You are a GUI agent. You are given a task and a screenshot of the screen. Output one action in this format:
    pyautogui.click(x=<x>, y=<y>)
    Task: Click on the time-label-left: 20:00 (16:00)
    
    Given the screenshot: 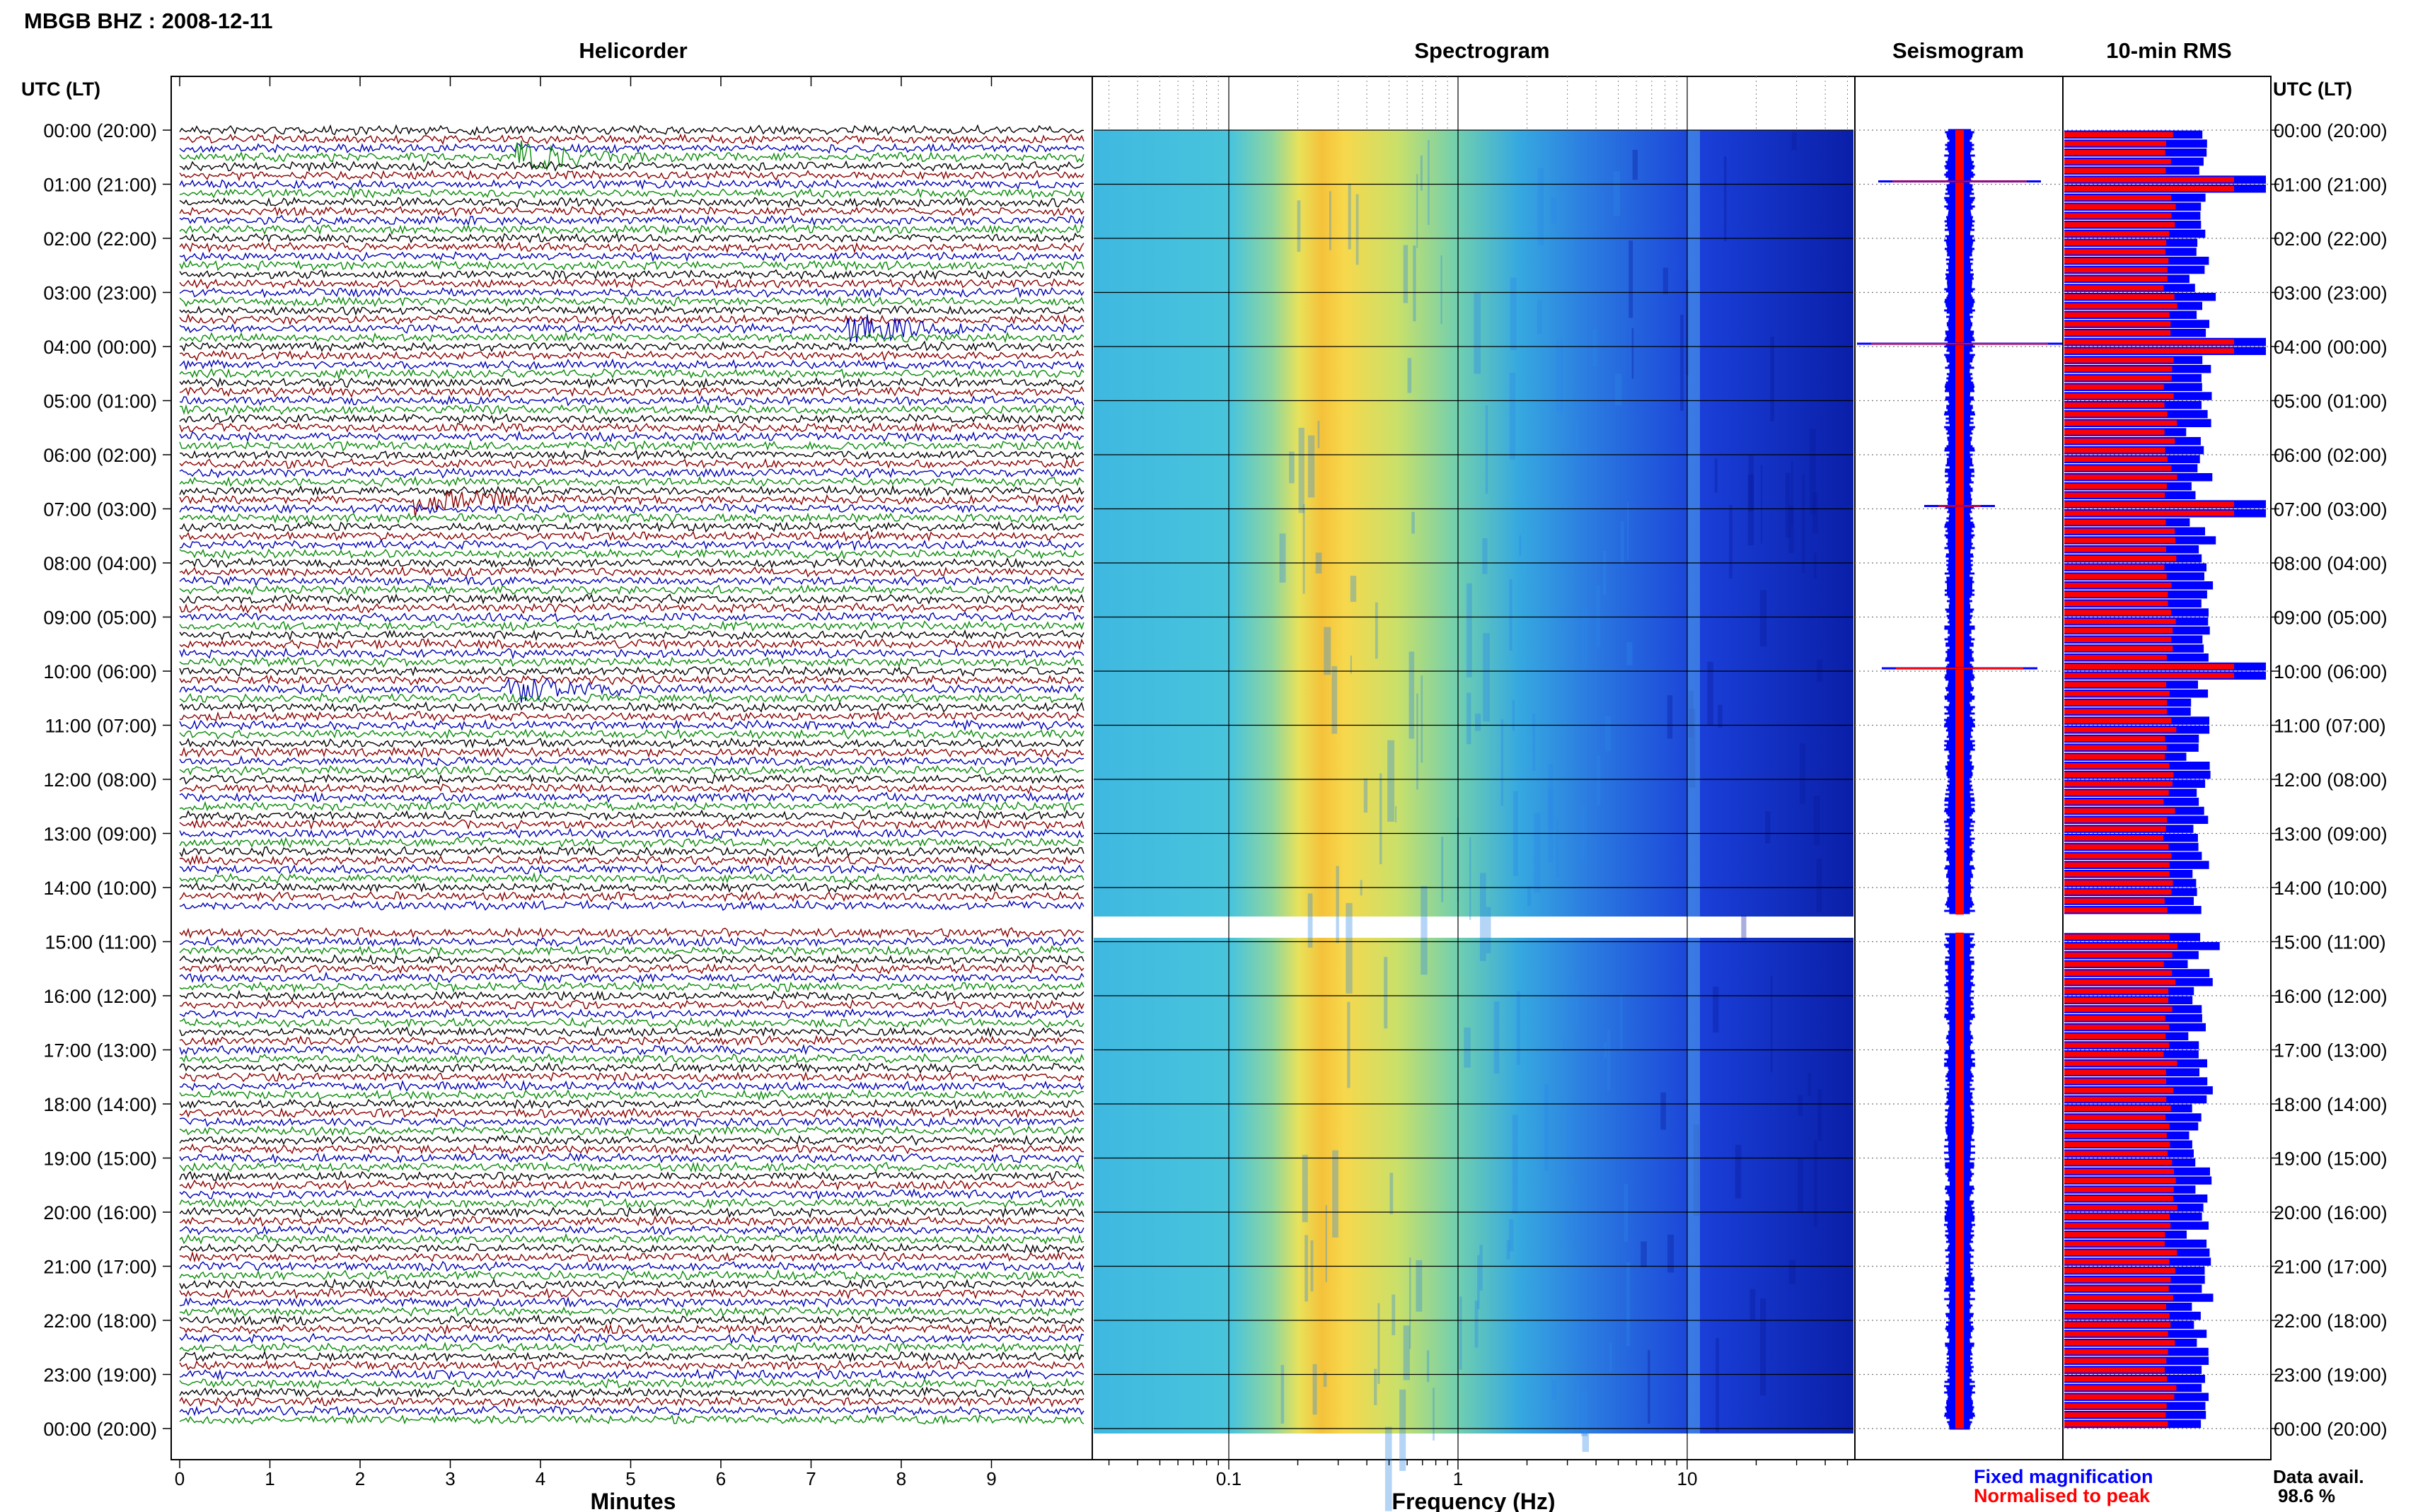 What is the action you would take?
    pyautogui.click(x=100, y=1212)
    